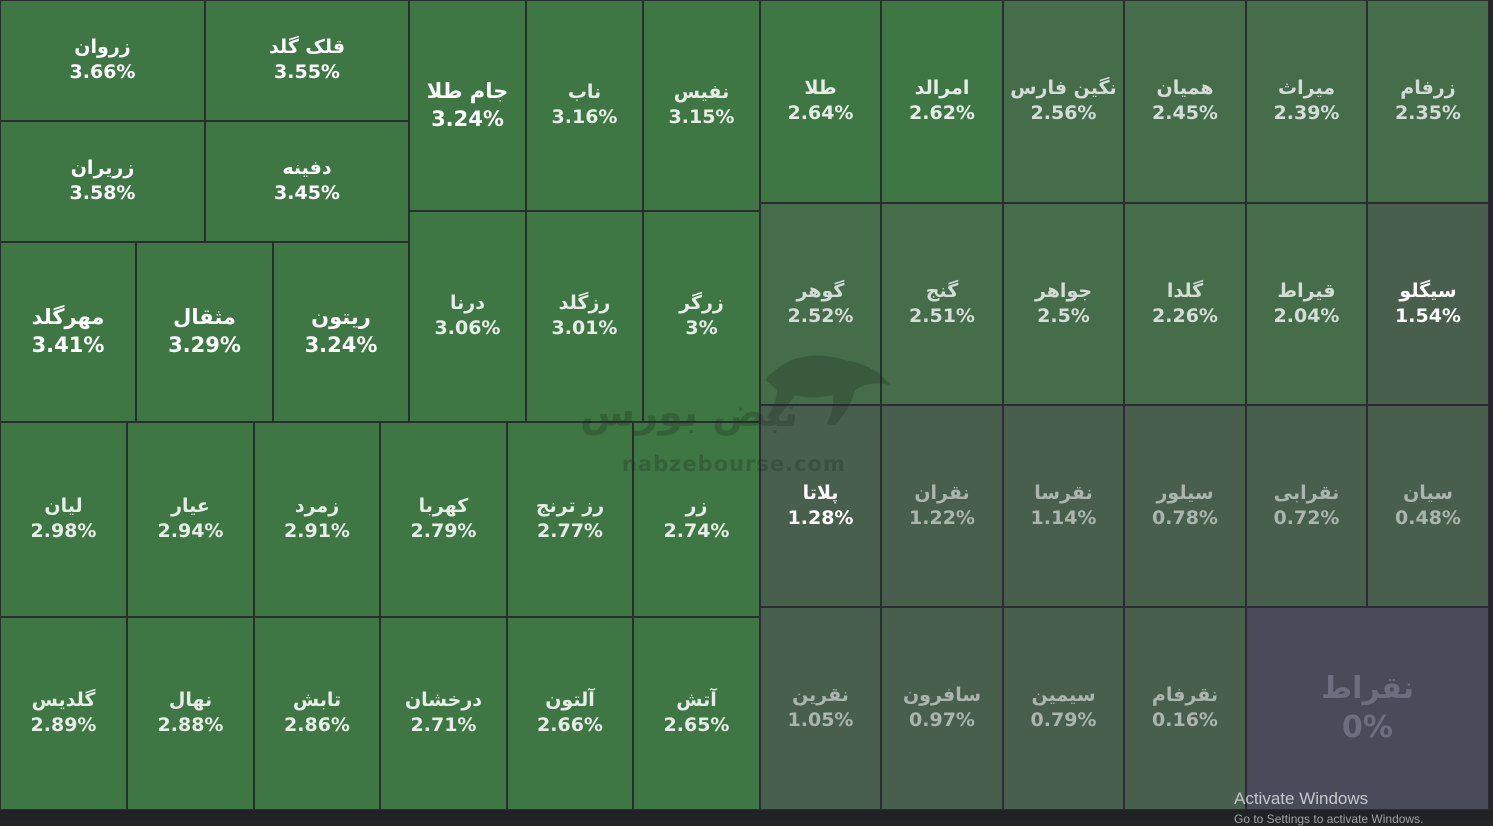 The width and height of the screenshot is (1493, 826). I want to click on cell-name: آلتون, so click(570, 700).